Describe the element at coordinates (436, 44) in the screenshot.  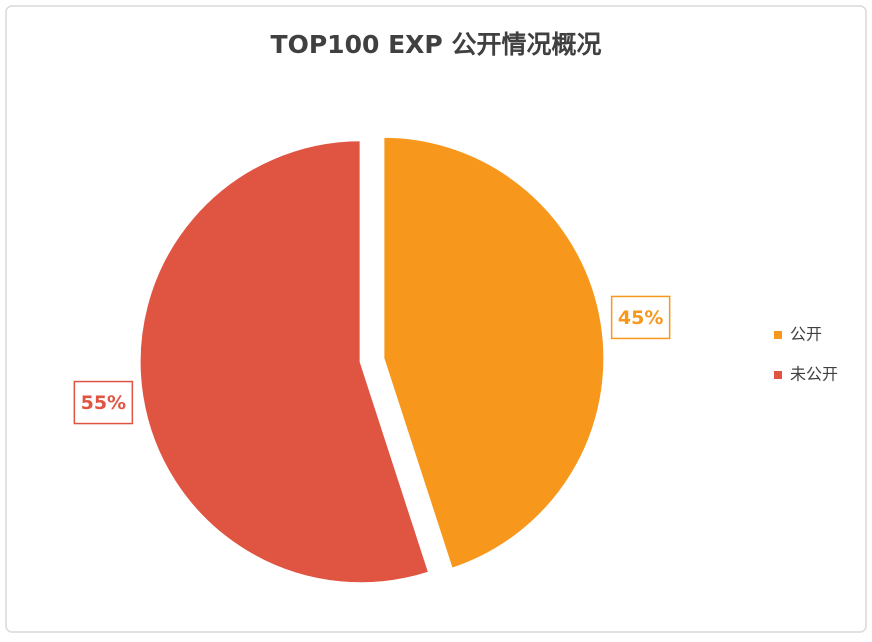
I see `chart-title: TOP100 EXP 公开情况概况` at that location.